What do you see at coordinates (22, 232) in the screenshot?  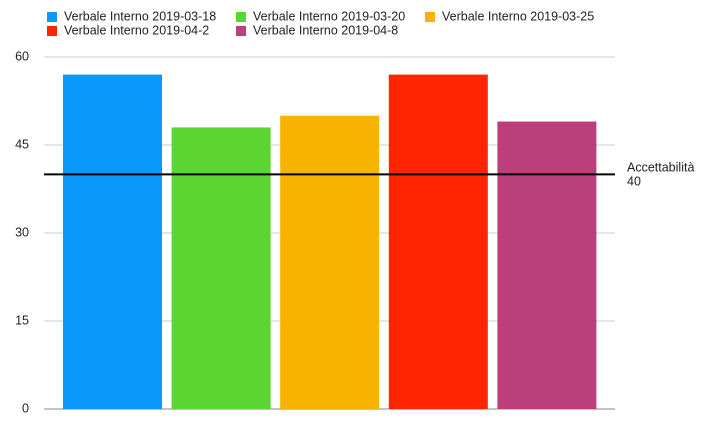 I see `y-tick-label: 30` at bounding box center [22, 232].